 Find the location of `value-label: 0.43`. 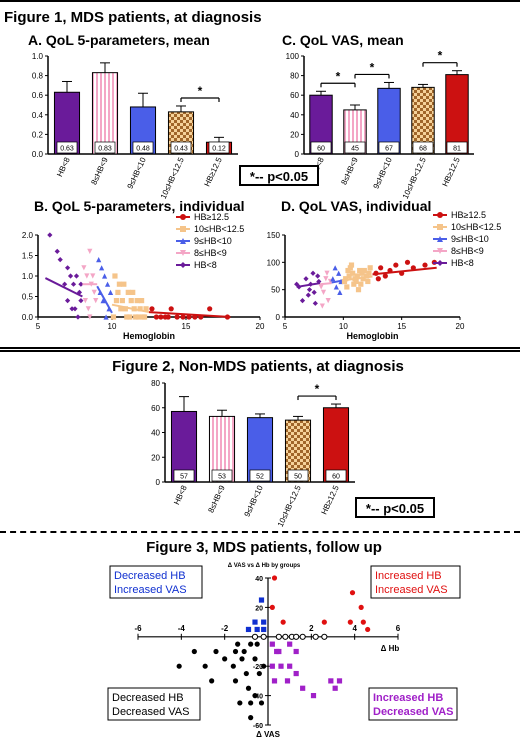

value-label: 0.43 is located at coordinates (181, 149).